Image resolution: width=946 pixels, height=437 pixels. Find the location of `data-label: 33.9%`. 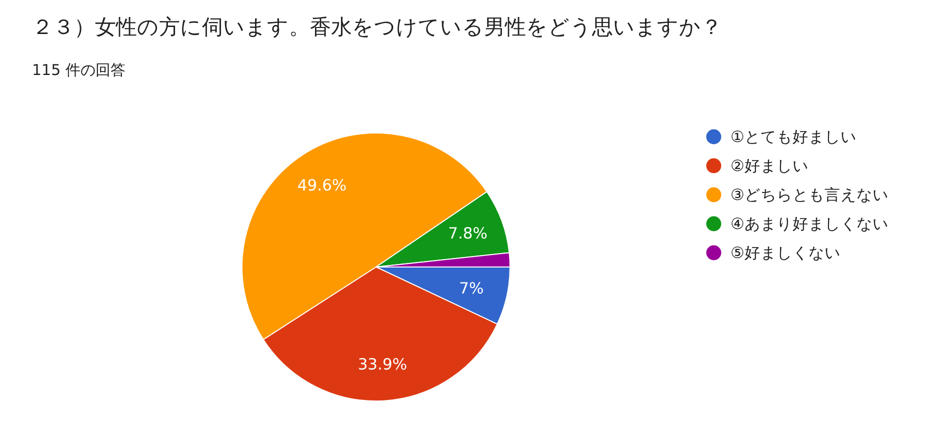

data-label: 33.9% is located at coordinates (383, 365).